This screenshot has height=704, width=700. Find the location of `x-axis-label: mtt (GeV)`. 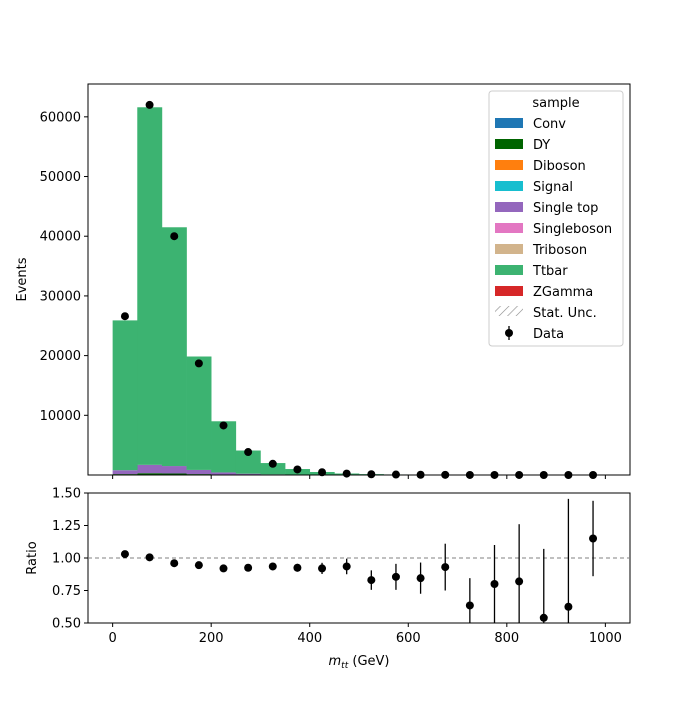

x-axis-label: mtt (GeV) is located at coordinates (359, 662).